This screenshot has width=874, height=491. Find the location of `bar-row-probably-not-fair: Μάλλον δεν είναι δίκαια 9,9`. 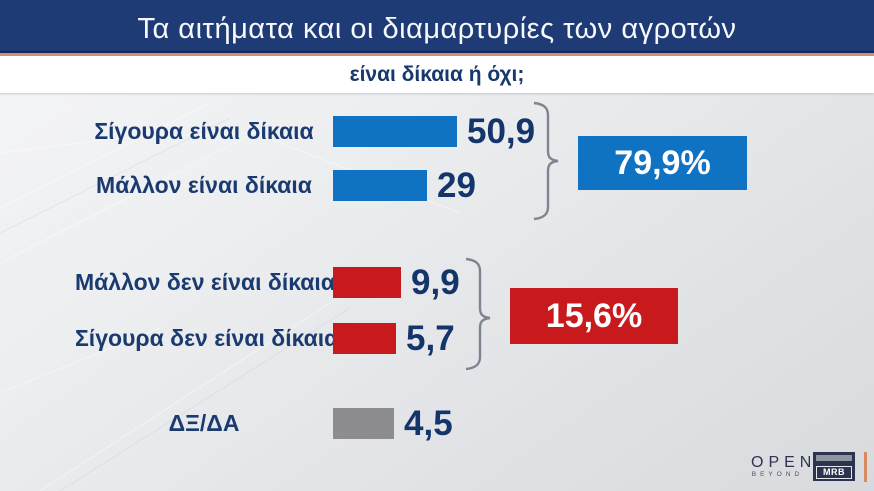

bar-row-probably-not-fair: Μάλλον δεν είναι δίκαια 9,9 is located at coordinates (437, 282).